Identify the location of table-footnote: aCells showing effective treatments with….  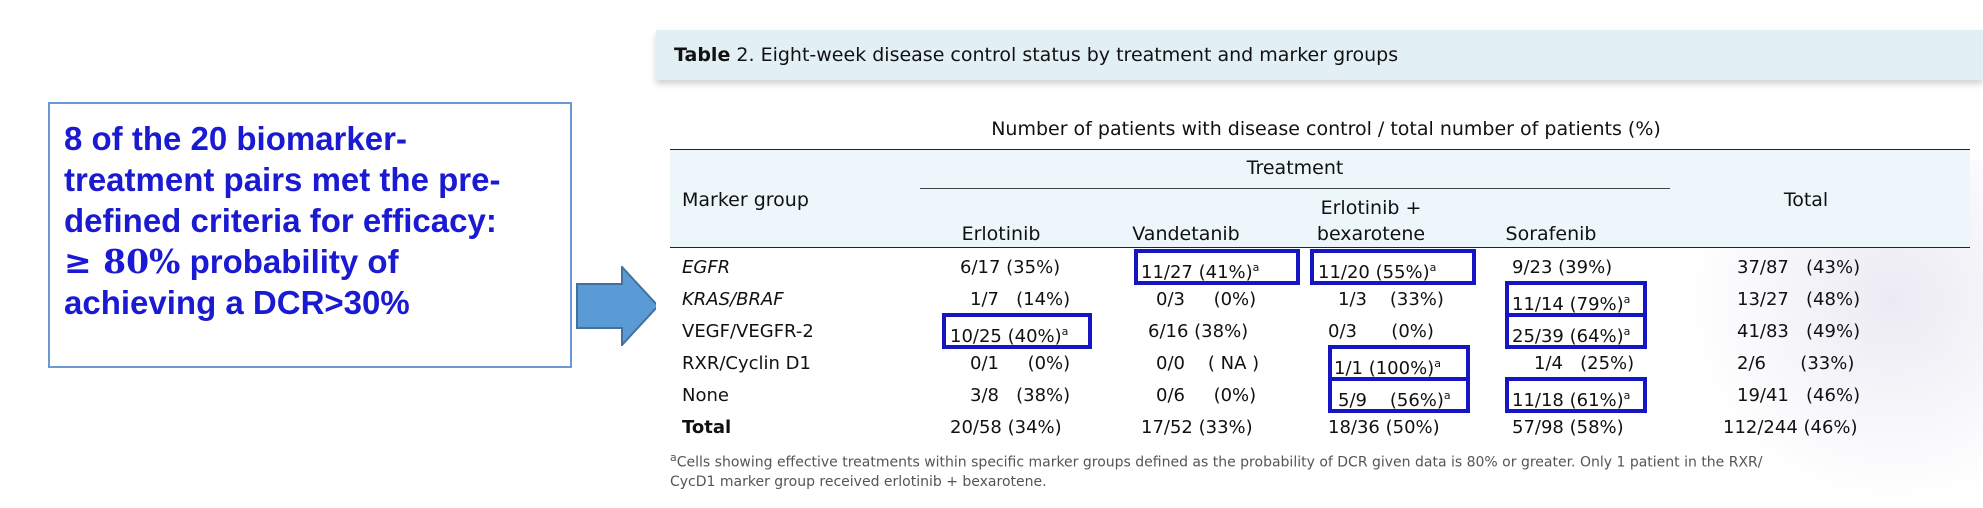
(1320, 470).